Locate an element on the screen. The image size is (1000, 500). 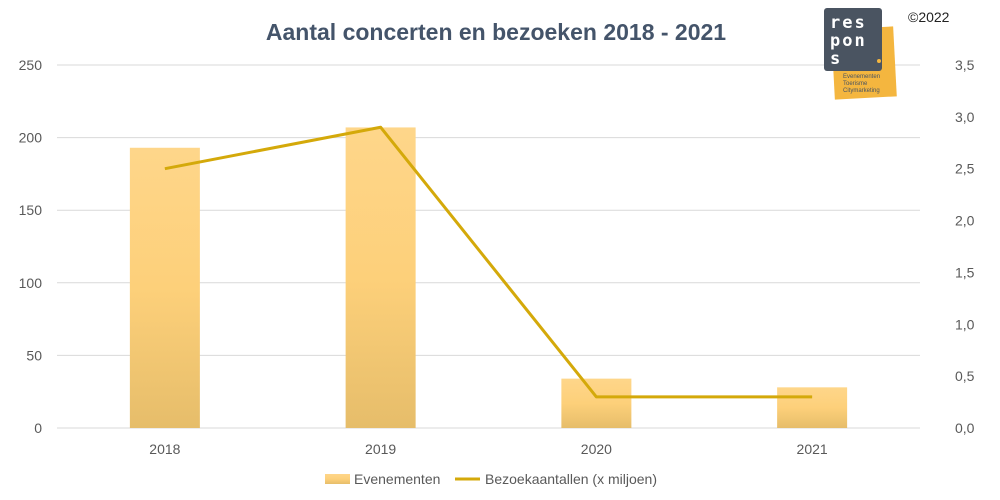
x-tick-label: 2019 is located at coordinates (380, 449).